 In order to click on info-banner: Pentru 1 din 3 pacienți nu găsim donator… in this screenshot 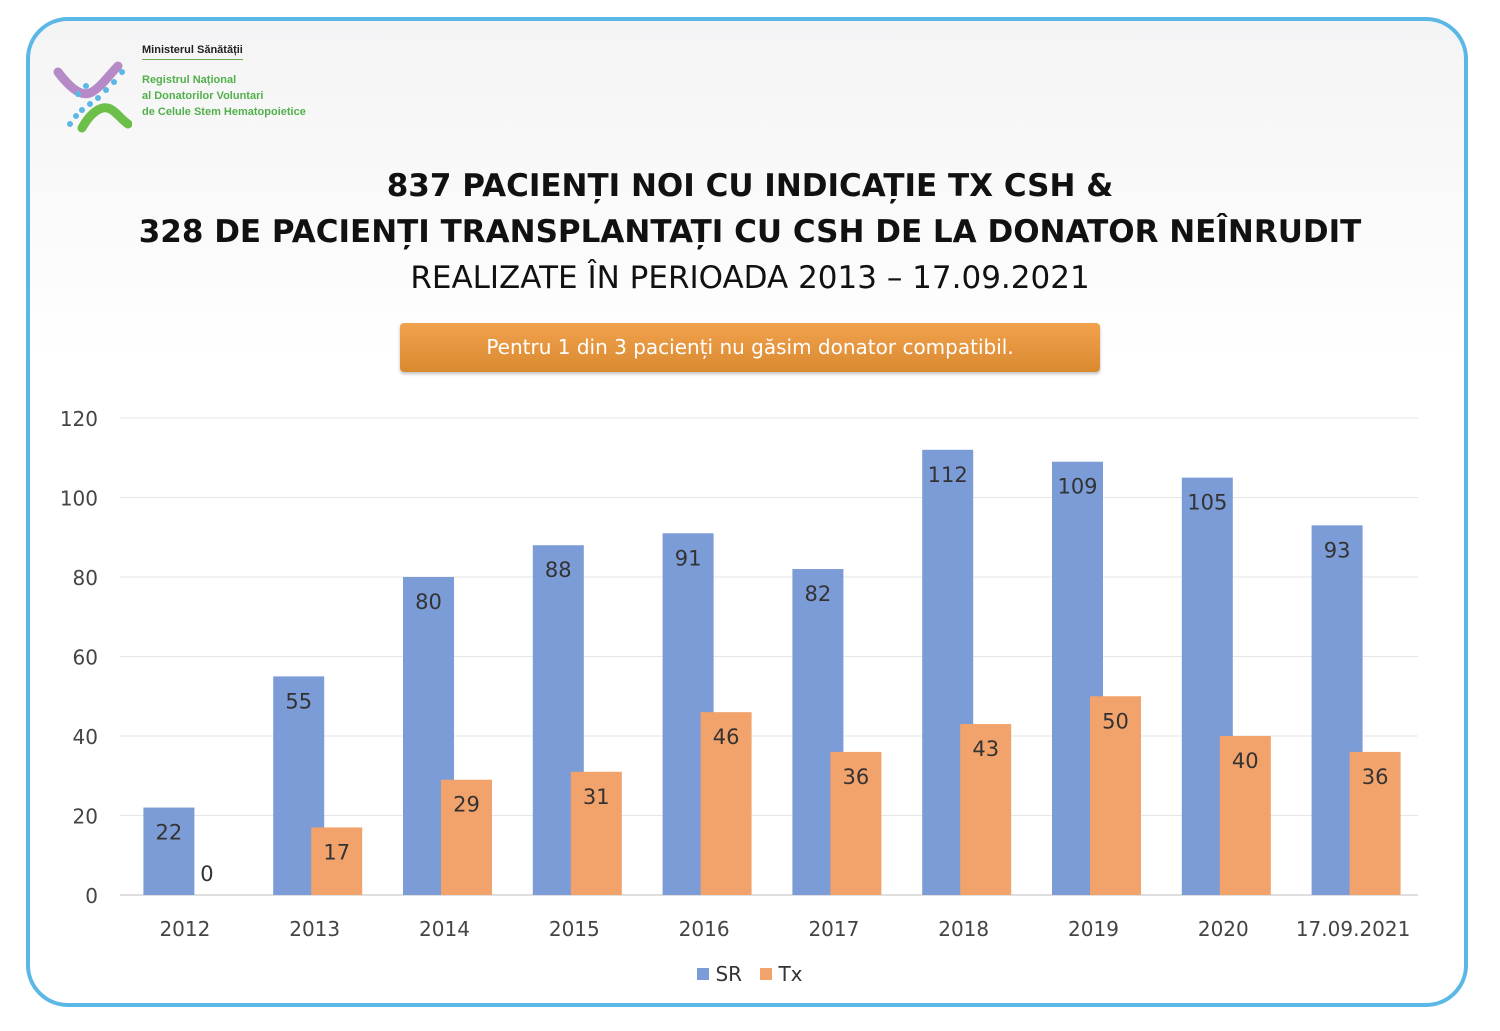, I will do `click(750, 347)`.